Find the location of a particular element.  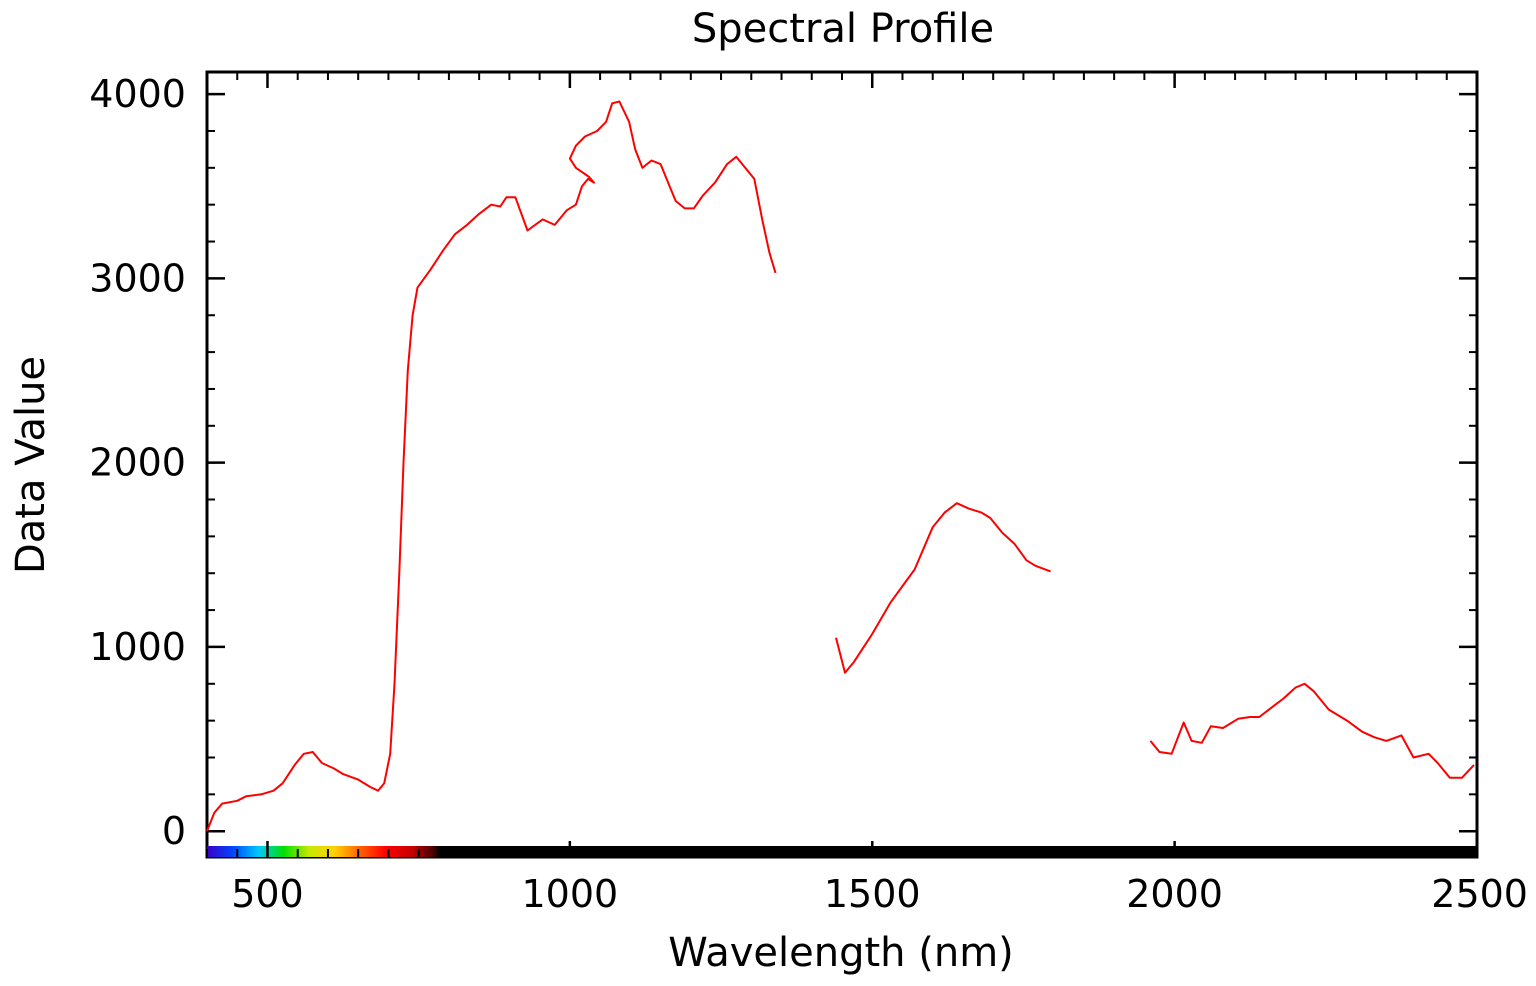

chart-title: Spectral Profile is located at coordinates (843, 29).